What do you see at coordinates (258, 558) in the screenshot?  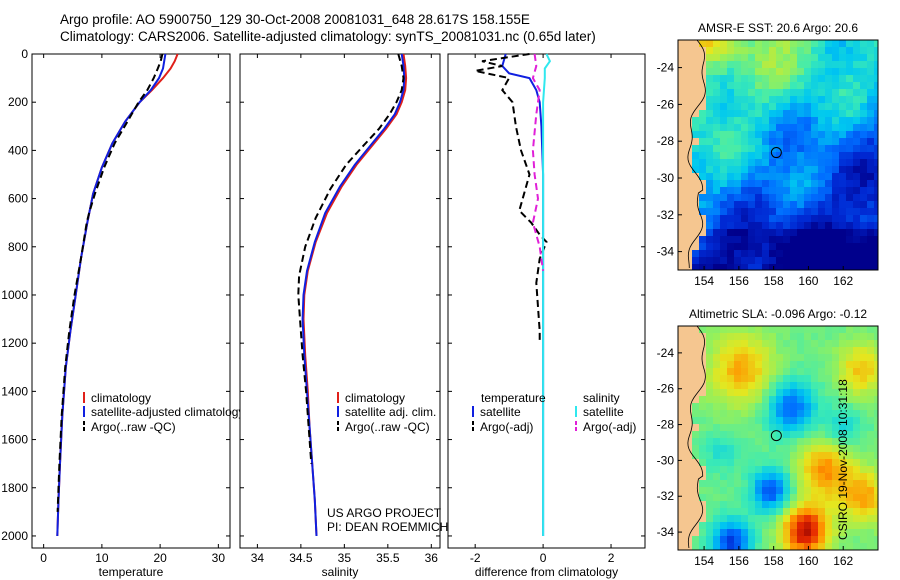 I see `x-tick-label: 34` at bounding box center [258, 558].